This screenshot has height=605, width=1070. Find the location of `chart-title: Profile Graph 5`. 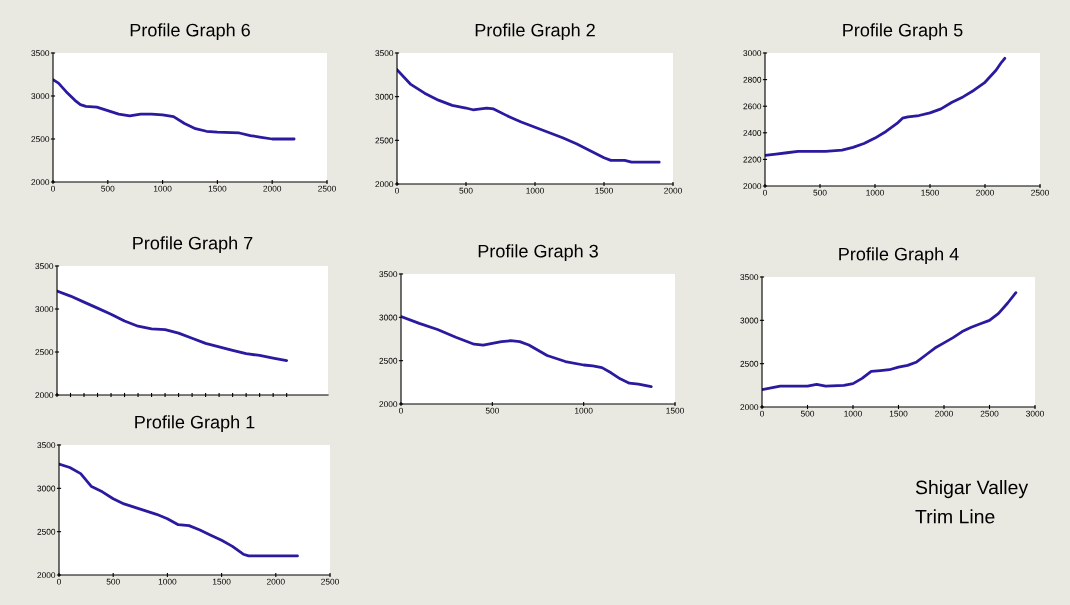

chart-title: Profile Graph 5 is located at coordinates (903, 32).